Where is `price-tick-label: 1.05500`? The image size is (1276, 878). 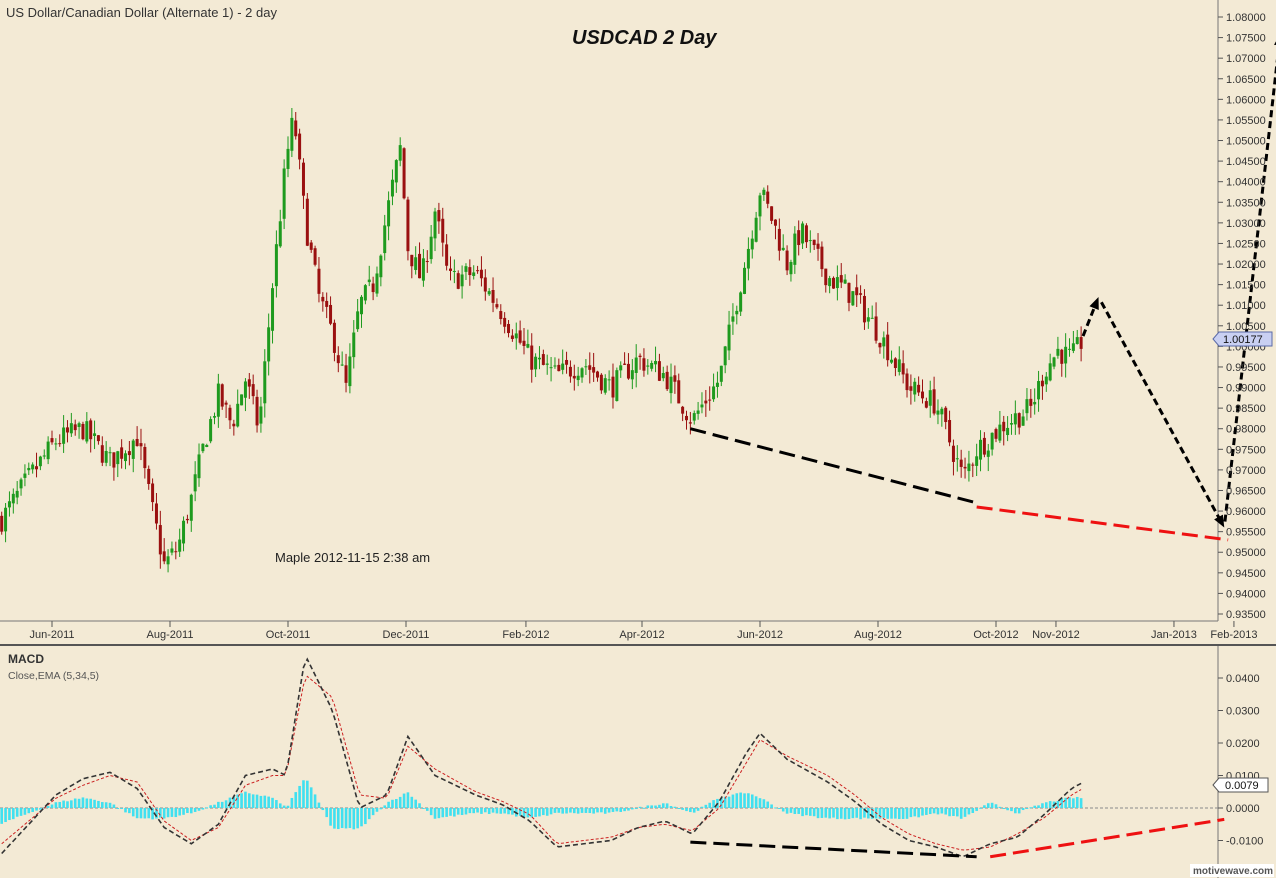
price-tick-label: 1.05500 is located at coordinates (1246, 121).